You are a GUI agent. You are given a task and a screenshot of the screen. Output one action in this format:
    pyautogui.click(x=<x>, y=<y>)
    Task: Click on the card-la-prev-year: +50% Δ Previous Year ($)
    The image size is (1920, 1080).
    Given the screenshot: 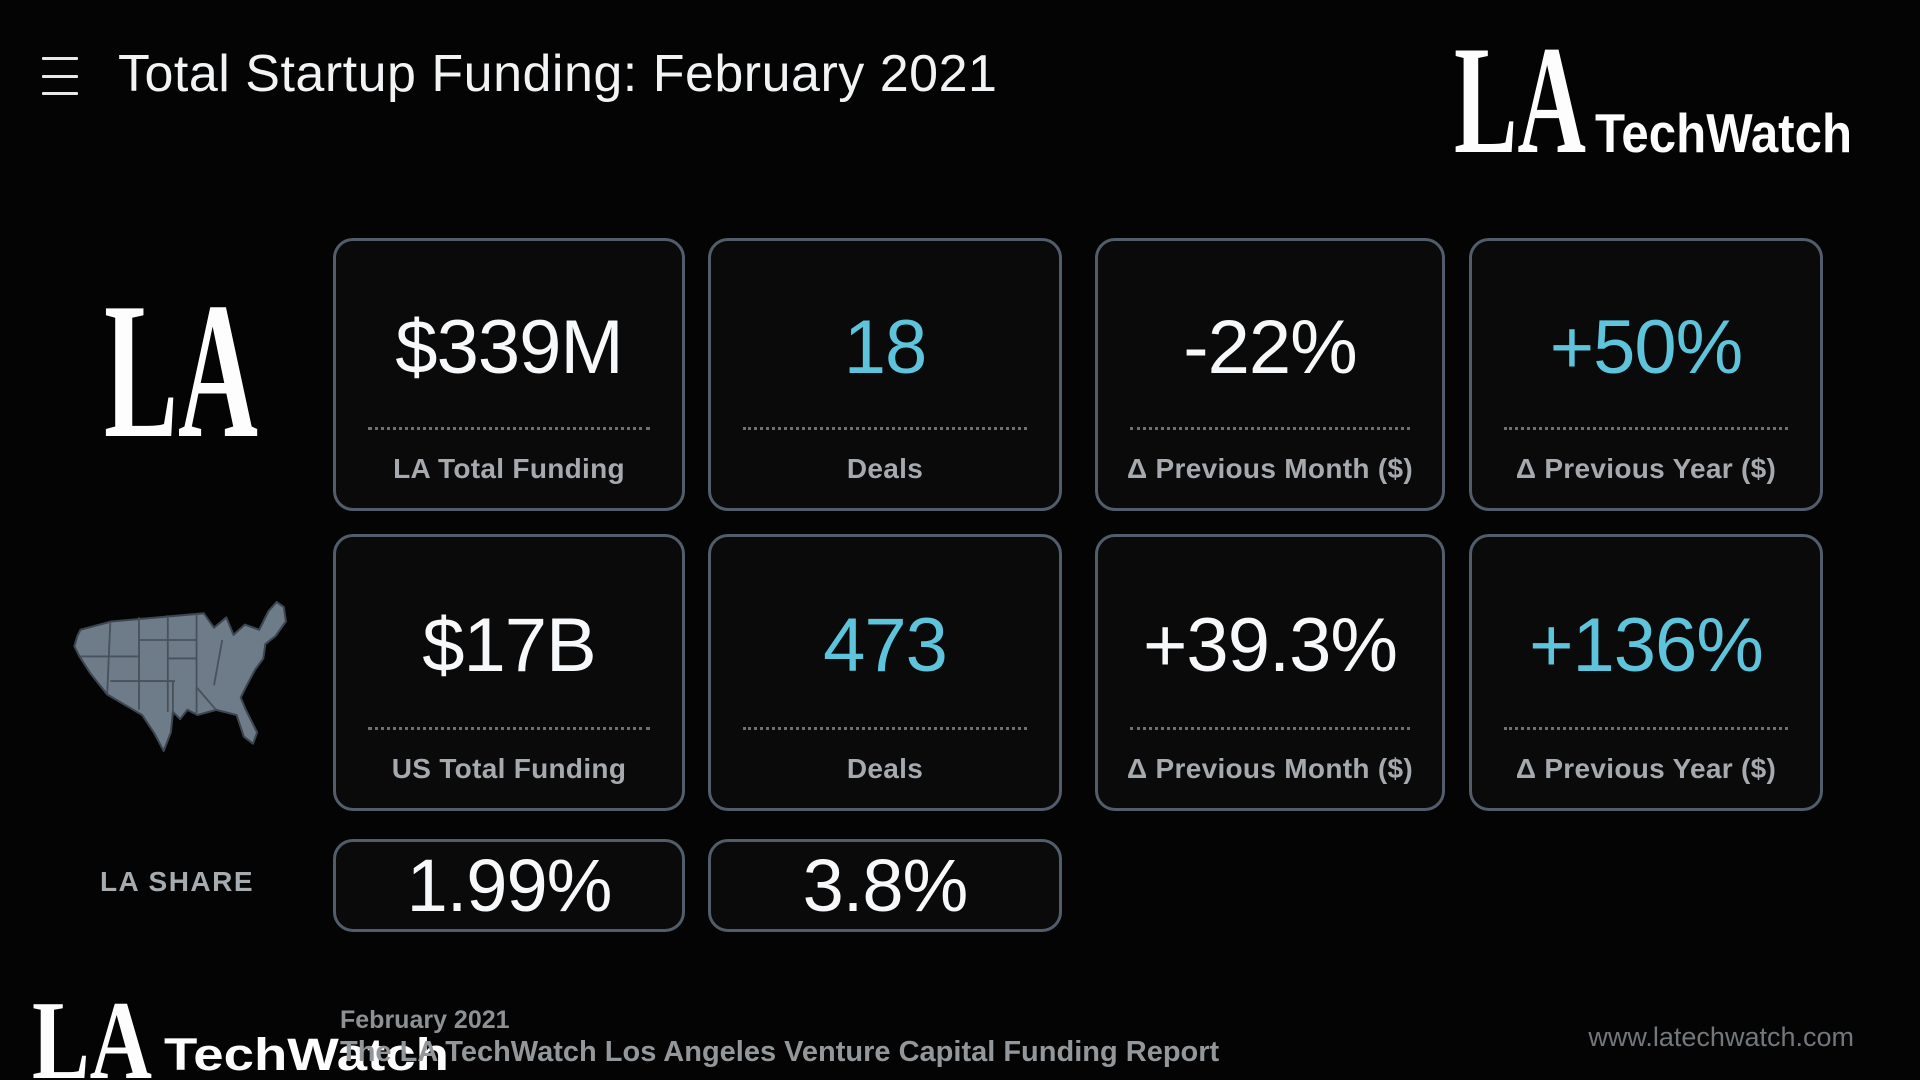 What is the action you would take?
    pyautogui.click(x=1646, y=374)
    